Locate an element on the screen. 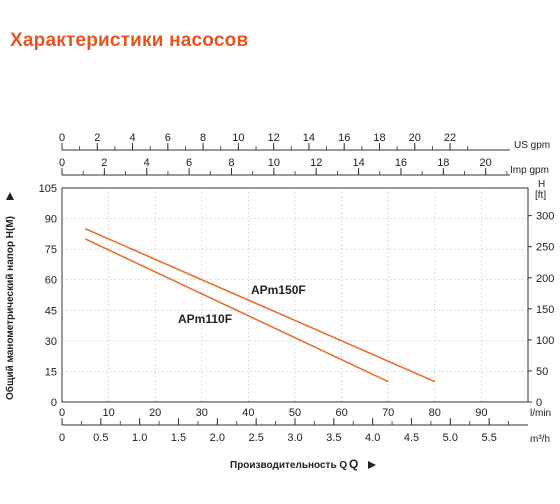  us-gpm-tick-label: 8 is located at coordinates (203, 138).